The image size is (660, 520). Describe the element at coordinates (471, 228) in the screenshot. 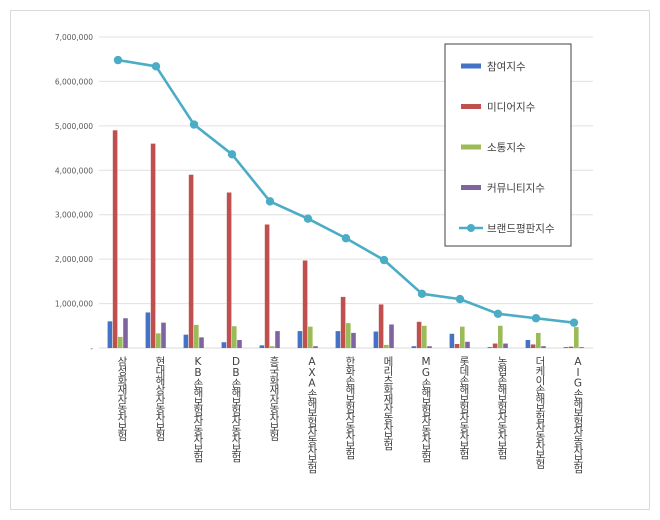

I see `legend-marker` at that location.